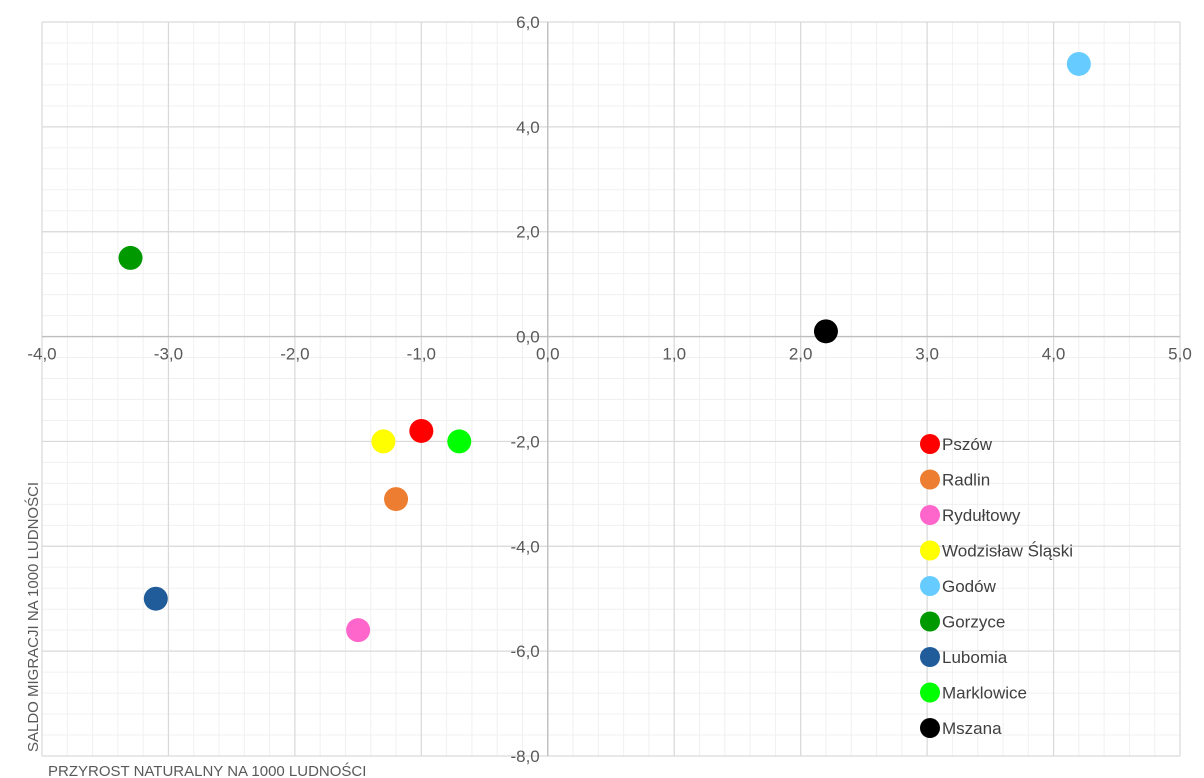  Describe the element at coordinates (524, 546) in the screenshot. I see `y-tick-label: -4,0` at that location.